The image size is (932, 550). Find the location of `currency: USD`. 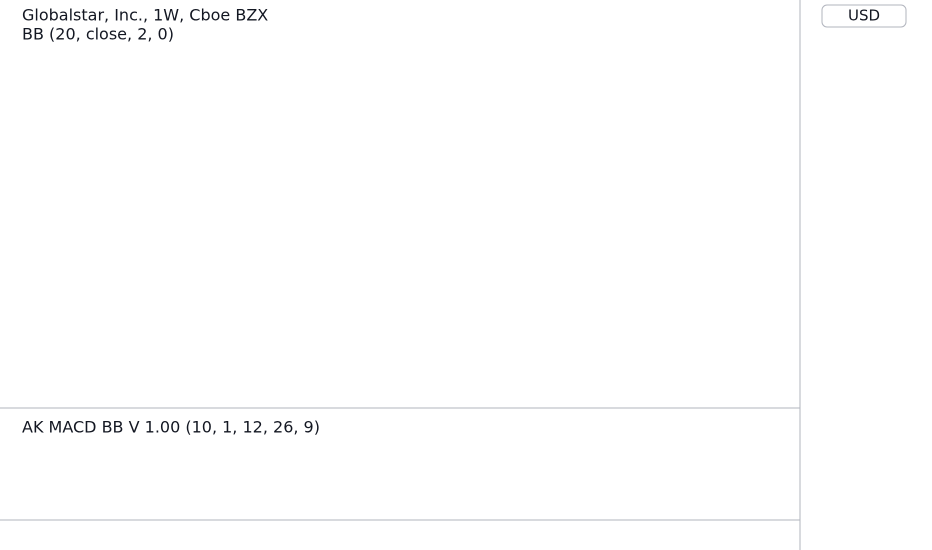

currency: USD is located at coordinates (864, 16).